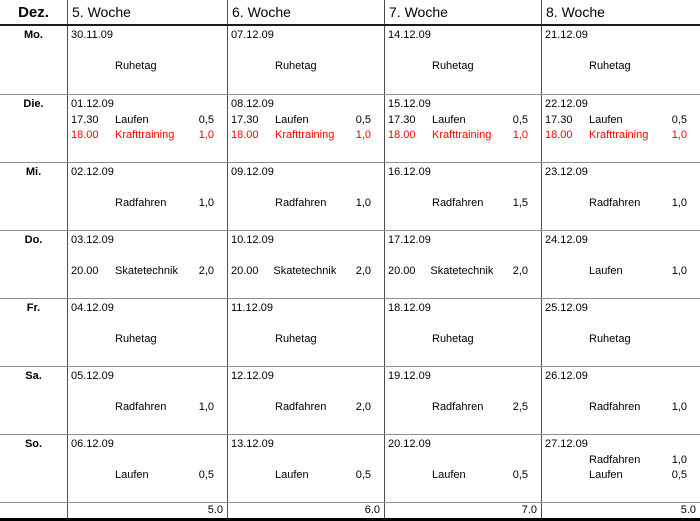 Image resolution: width=700 pixels, height=521 pixels. Describe the element at coordinates (252, 376) in the screenshot. I see `date-label: 12.12.09` at that location.